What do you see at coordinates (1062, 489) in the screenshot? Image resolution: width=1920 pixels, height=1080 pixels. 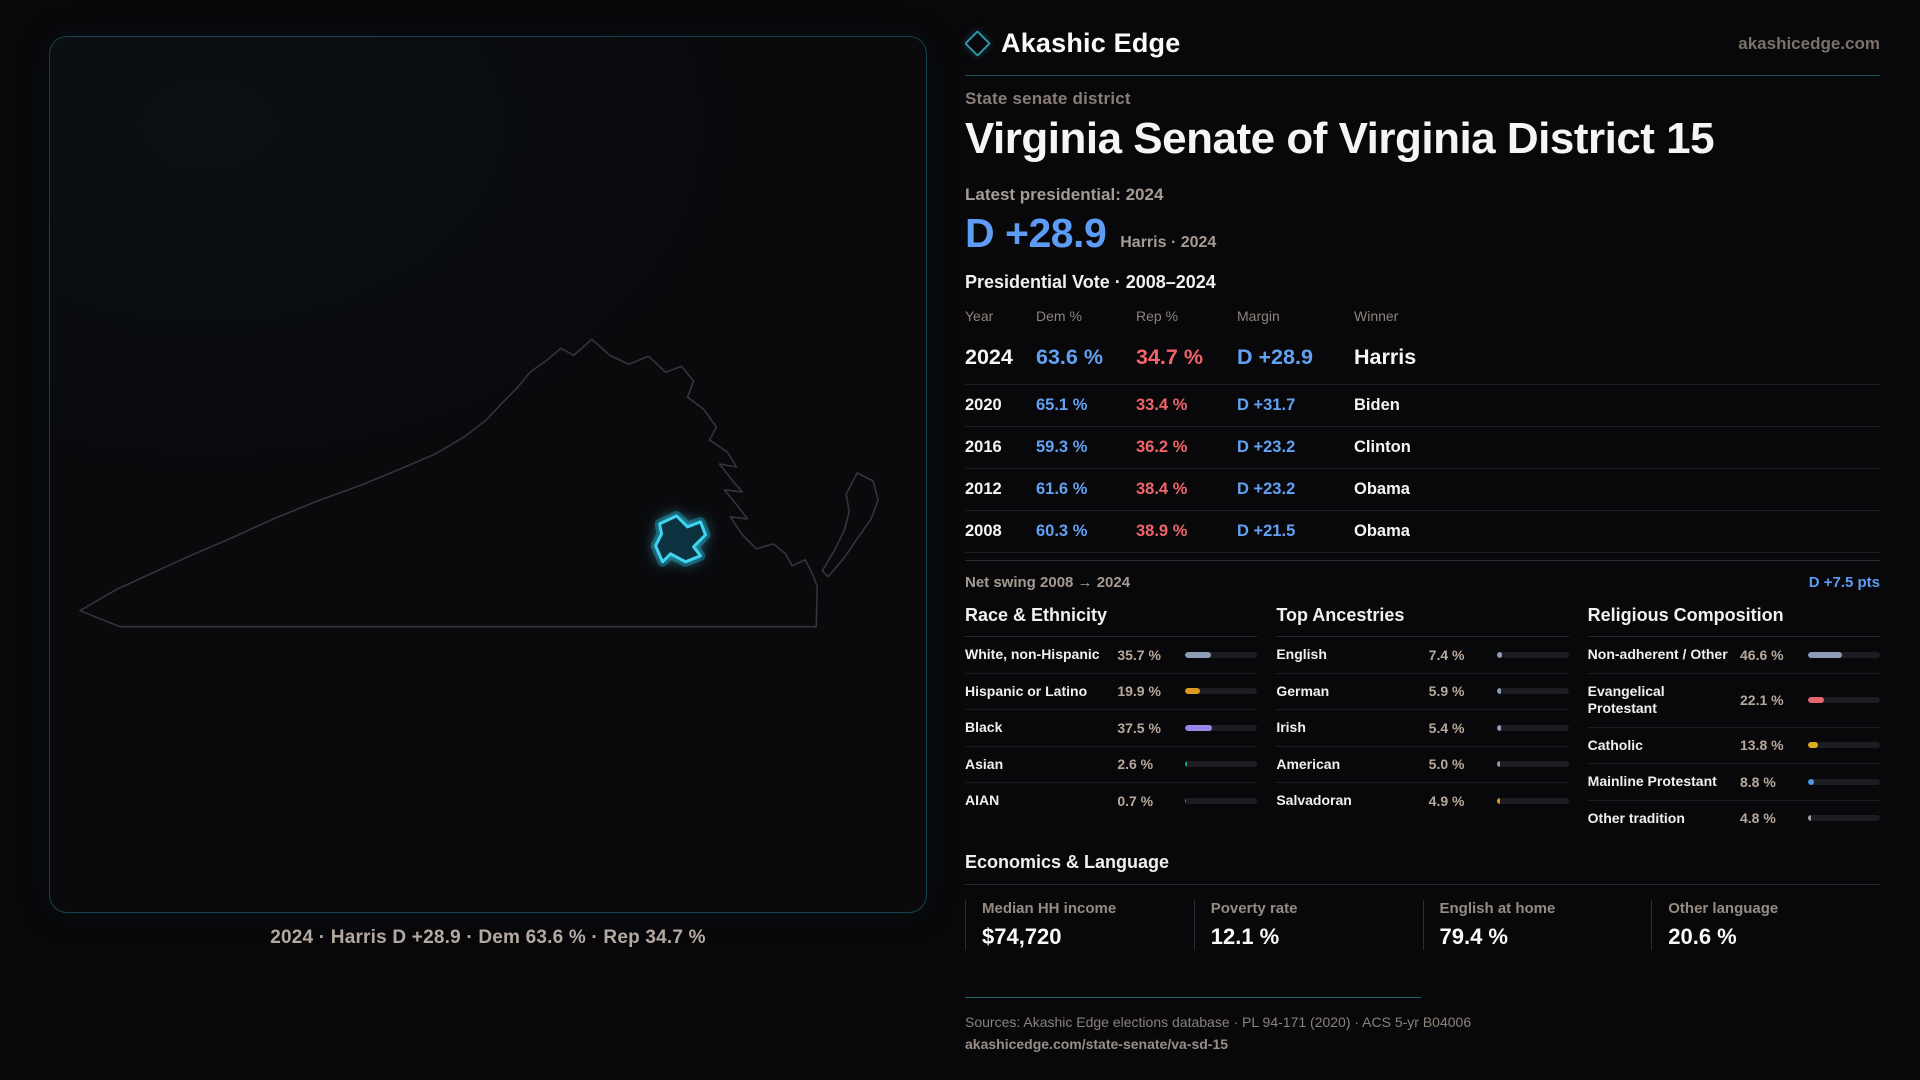 I see `cell-dem: 61.6 %` at bounding box center [1062, 489].